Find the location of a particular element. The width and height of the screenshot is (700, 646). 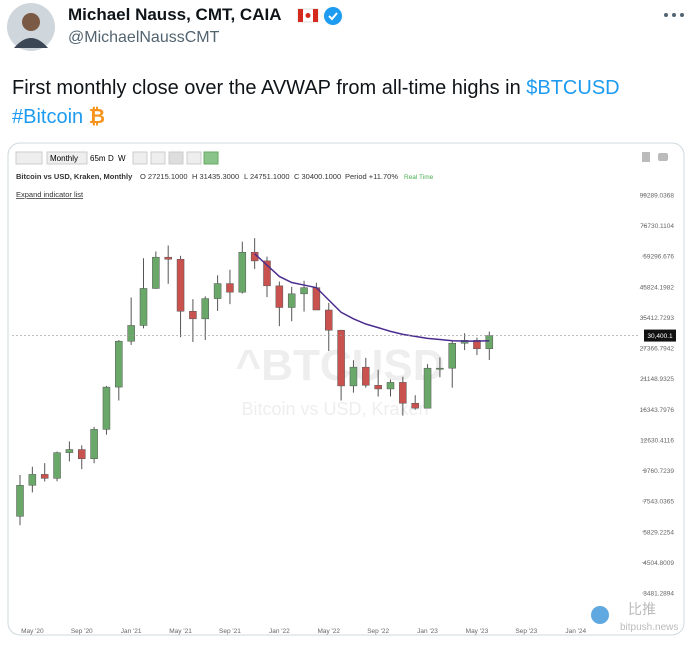

status: Real Time is located at coordinates (419, 177).